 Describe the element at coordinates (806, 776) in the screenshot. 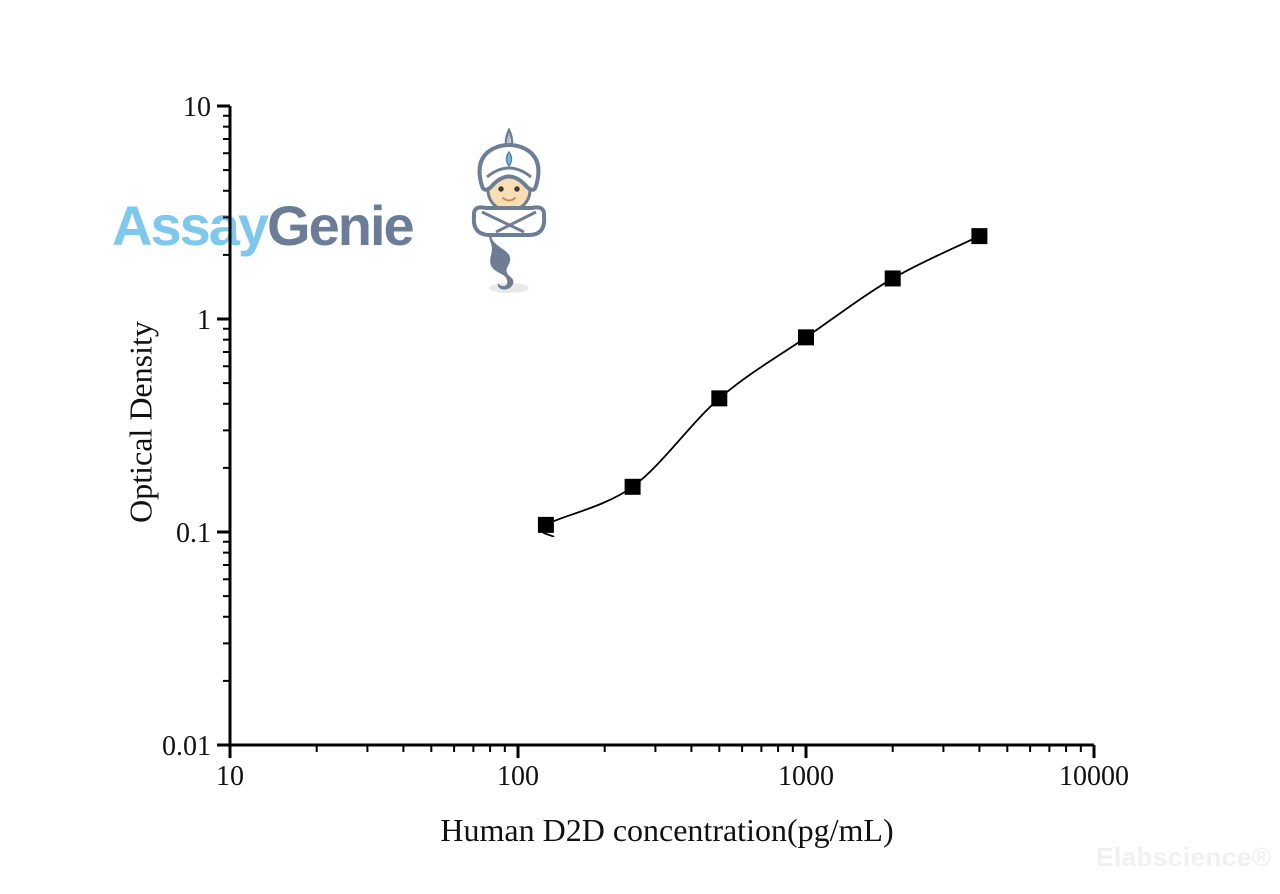

I see `x-tick-label: 1000` at that location.